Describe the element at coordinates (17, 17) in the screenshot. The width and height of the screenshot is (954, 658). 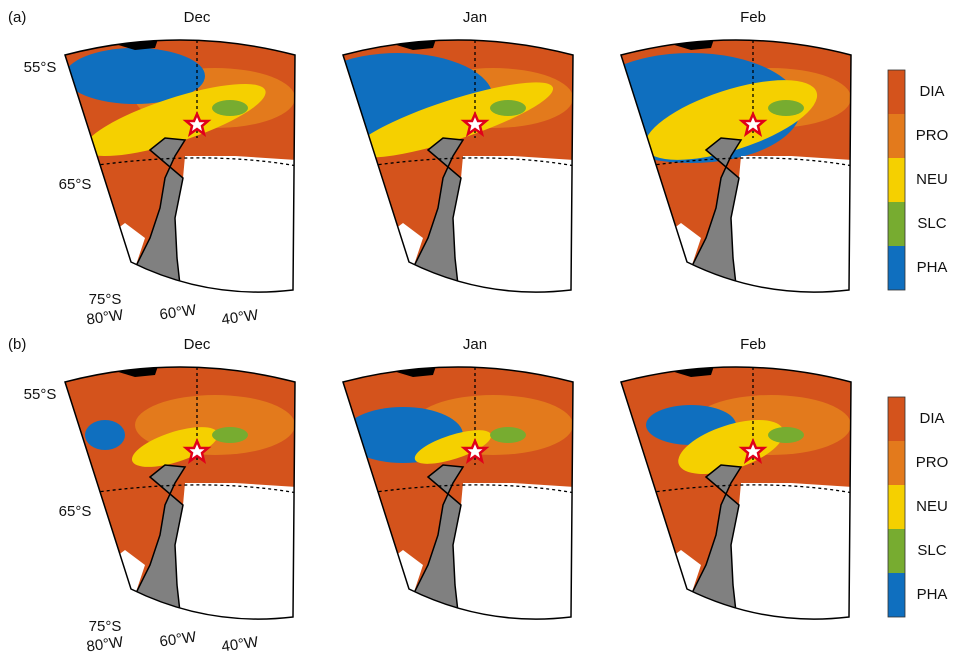
I see `panel-label: (a)` at that location.